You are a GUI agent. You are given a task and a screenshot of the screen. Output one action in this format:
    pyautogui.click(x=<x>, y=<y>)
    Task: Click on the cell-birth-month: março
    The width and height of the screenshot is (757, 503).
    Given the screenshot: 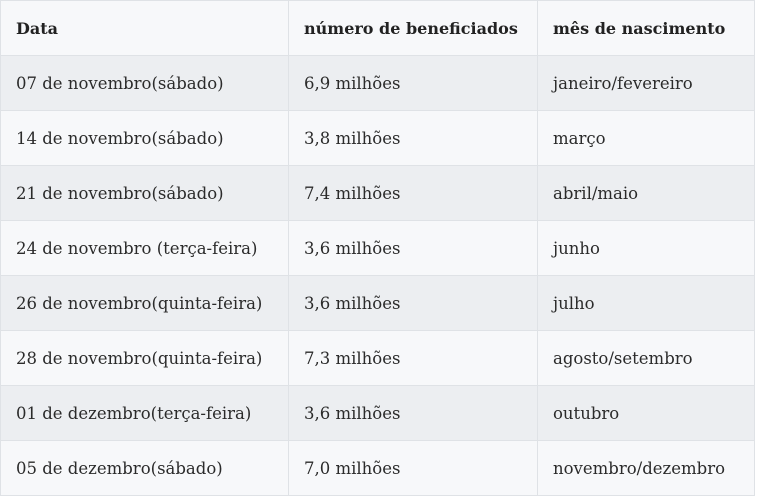 What is the action you would take?
    pyautogui.click(x=646, y=138)
    